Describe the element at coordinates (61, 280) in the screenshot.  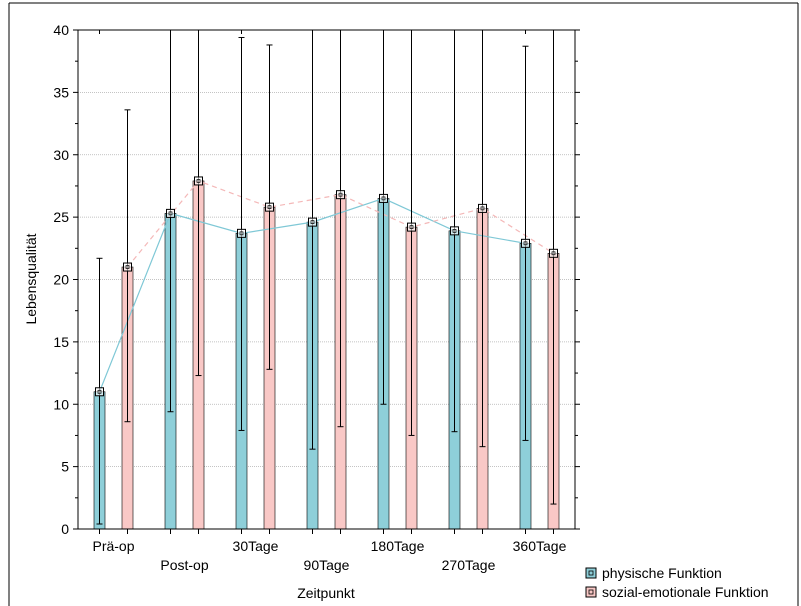
I see `y-tick-label: 20` at that location.